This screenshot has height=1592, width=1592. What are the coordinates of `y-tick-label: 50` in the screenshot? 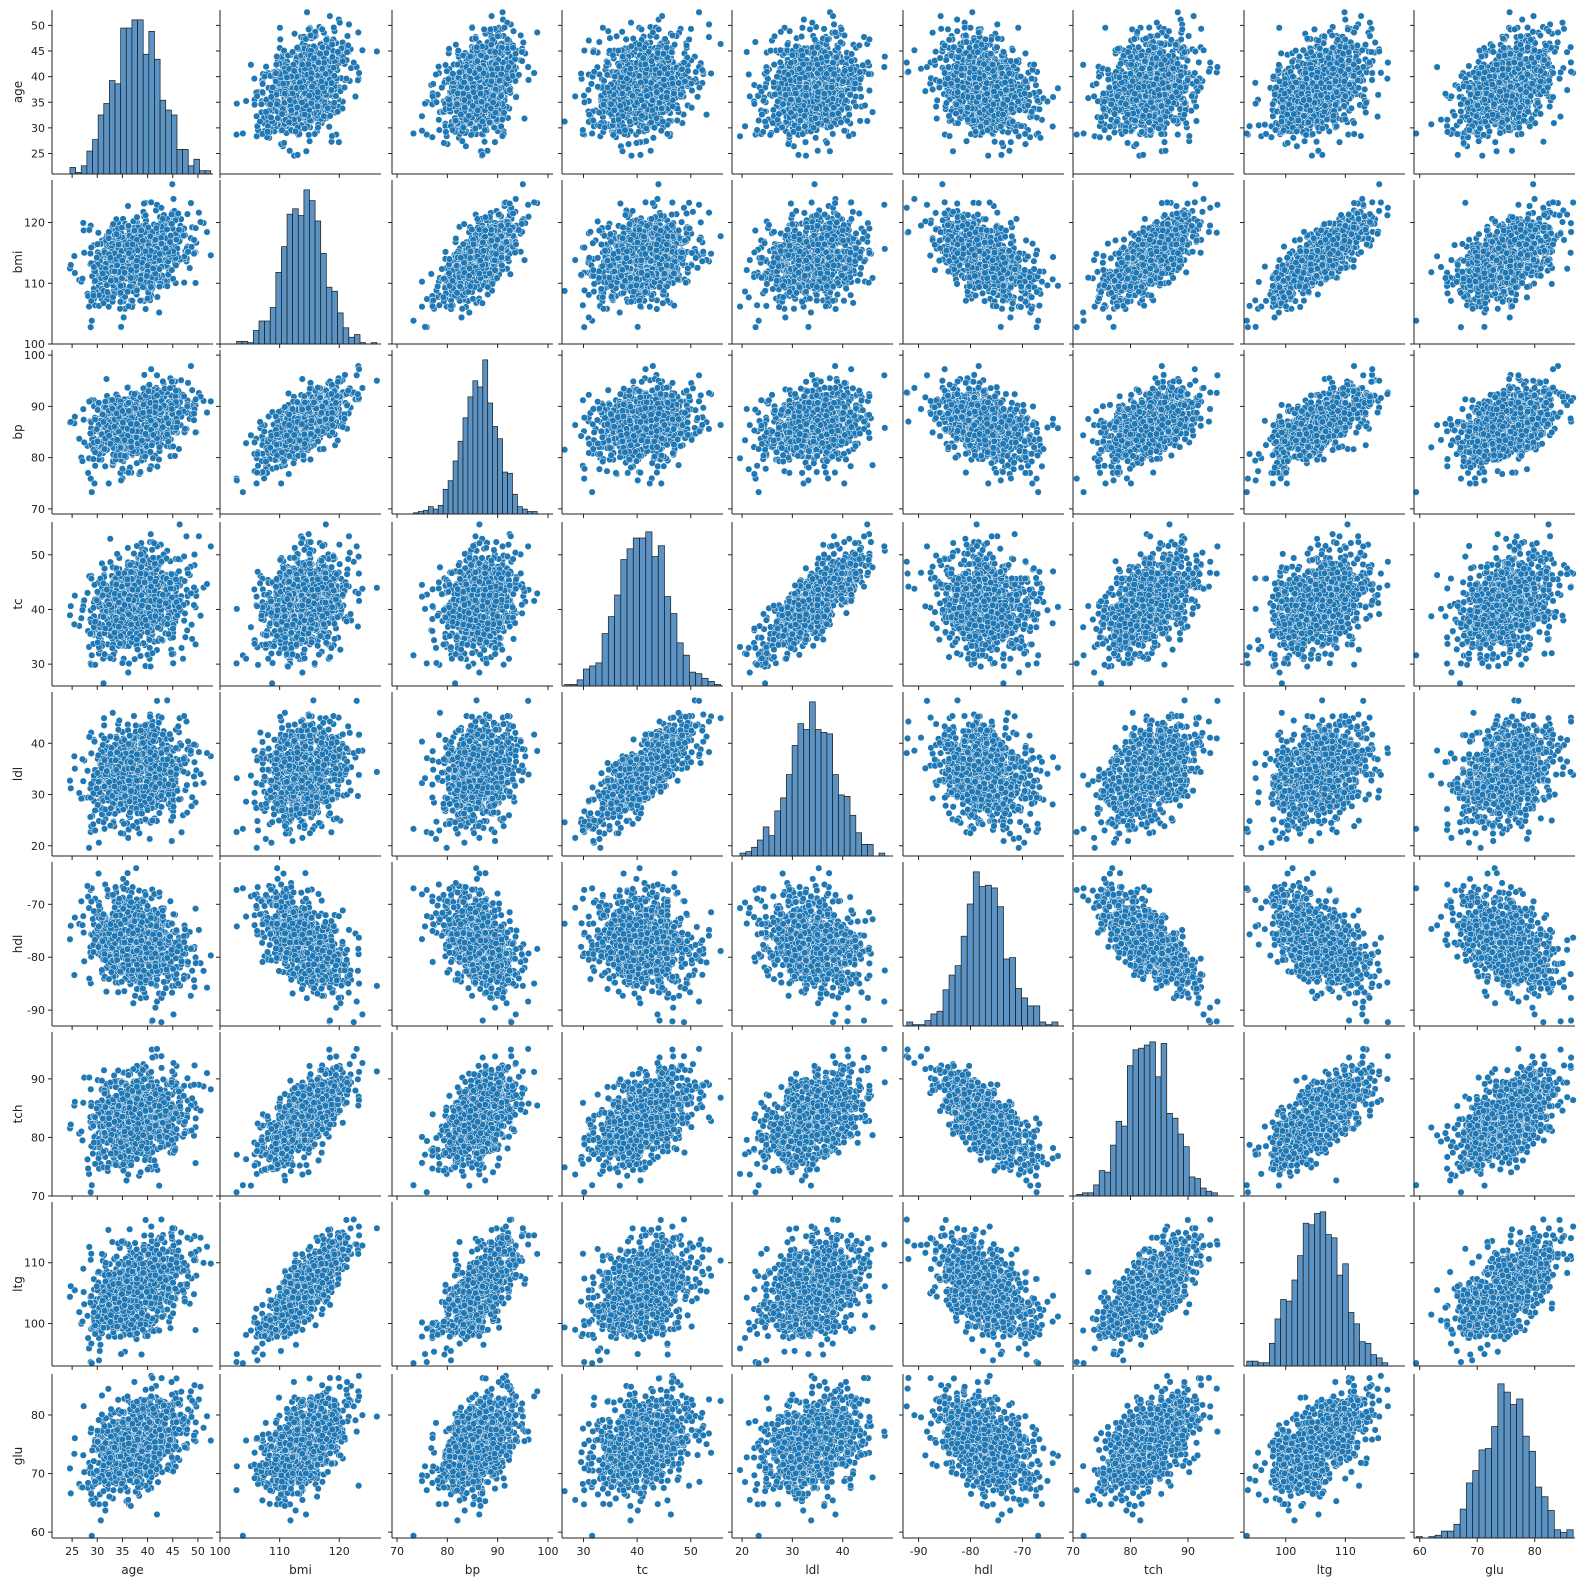 It's located at (38, 25).